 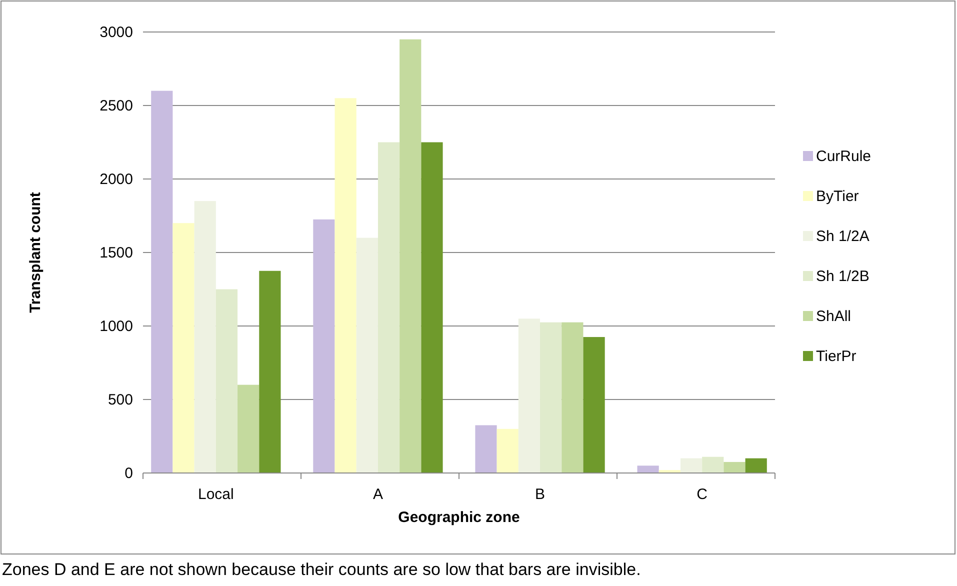 What do you see at coordinates (120, 400) in the screenshot?
I see `y-tick-label: 500` at bounding box center [120, 400].